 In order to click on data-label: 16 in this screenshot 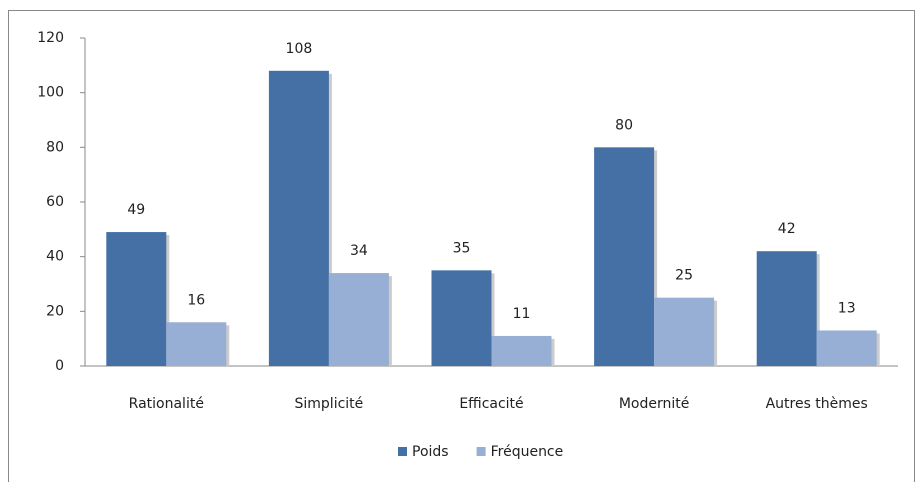, I will do `click(196, 300)`.